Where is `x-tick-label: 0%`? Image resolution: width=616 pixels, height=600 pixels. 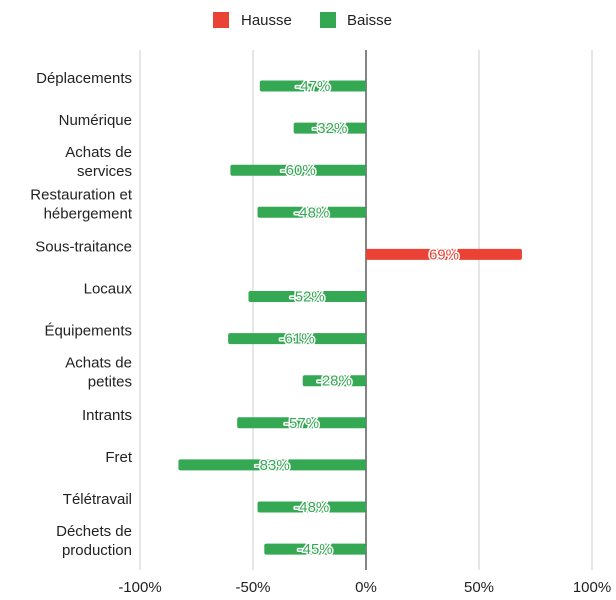 x-tick-label: 0% is located at coordinates (366, 587).